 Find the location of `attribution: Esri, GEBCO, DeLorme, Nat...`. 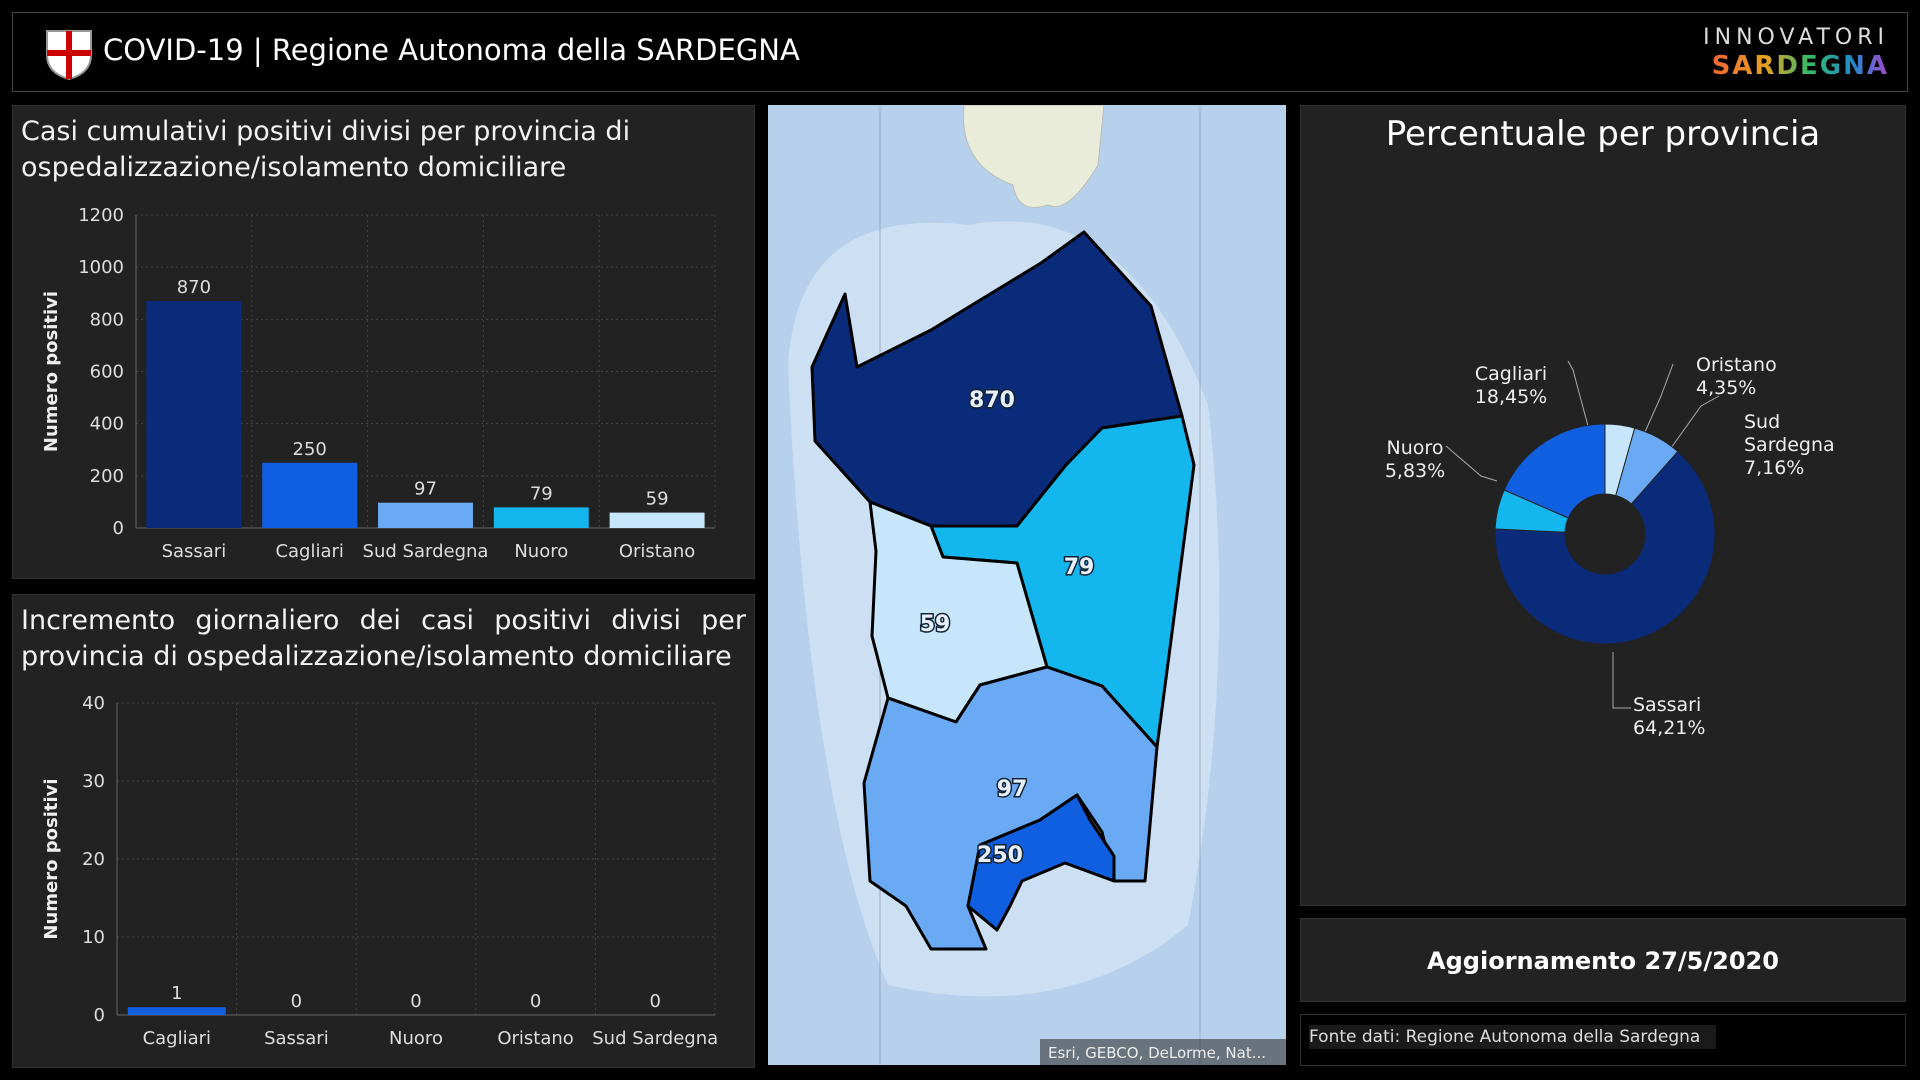

attribution: Esri, GEBCO, DeLorme, Nat... is located at coordinates (1157, 1053).